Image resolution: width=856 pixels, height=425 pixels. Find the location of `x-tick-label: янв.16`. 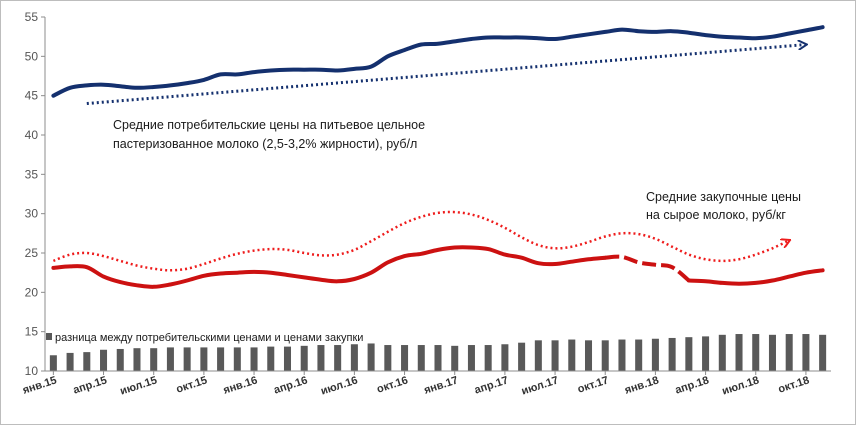

x-tick-label: янв.16 is located at coordinates (240, 385).